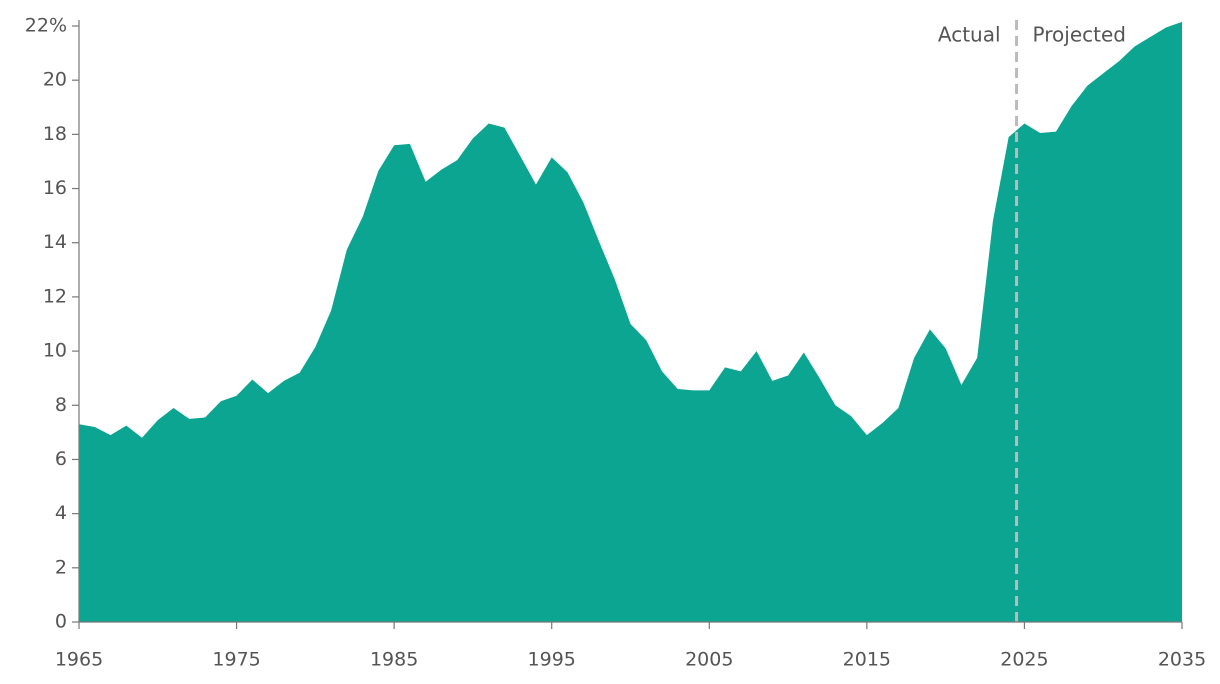 This screenshot has width=1220, height=684. What do you see at coordinates (867, 660) in the screenshot?
I see `x-tick-label: 2015` at bounding box center [867, 660].